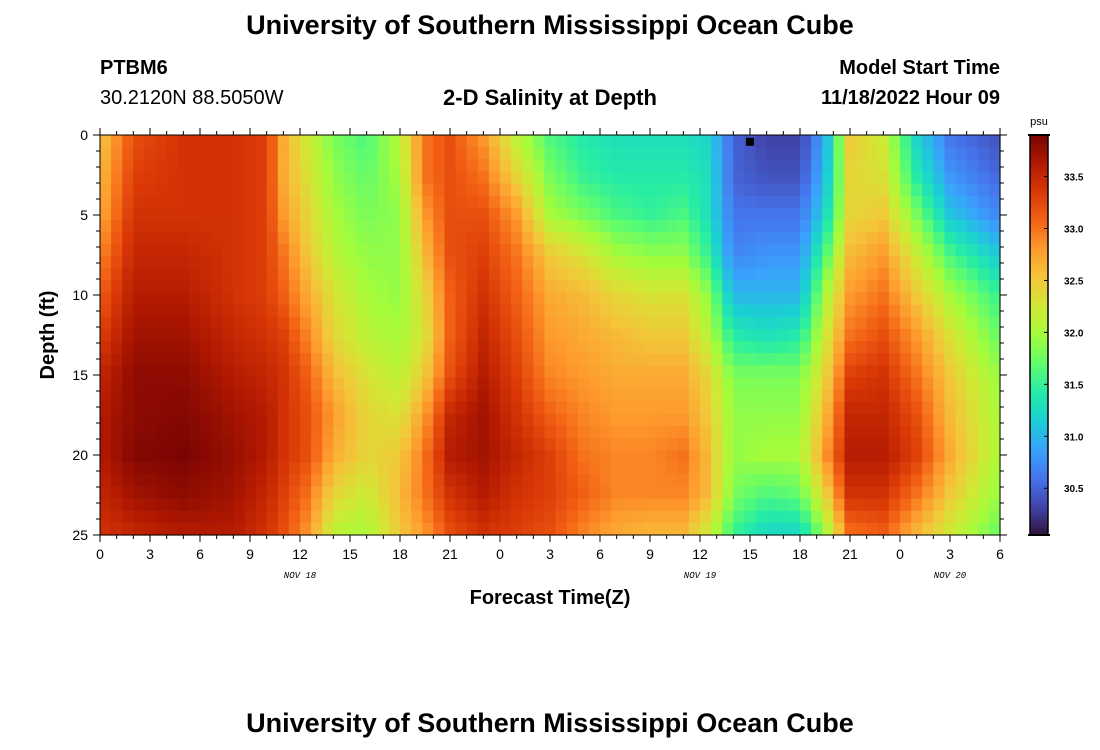 This screenshot has width=1100, height=750. Describe the element at coordinates (950, 554) in the screenshot. I see `x-tick-label: 3` at that location.